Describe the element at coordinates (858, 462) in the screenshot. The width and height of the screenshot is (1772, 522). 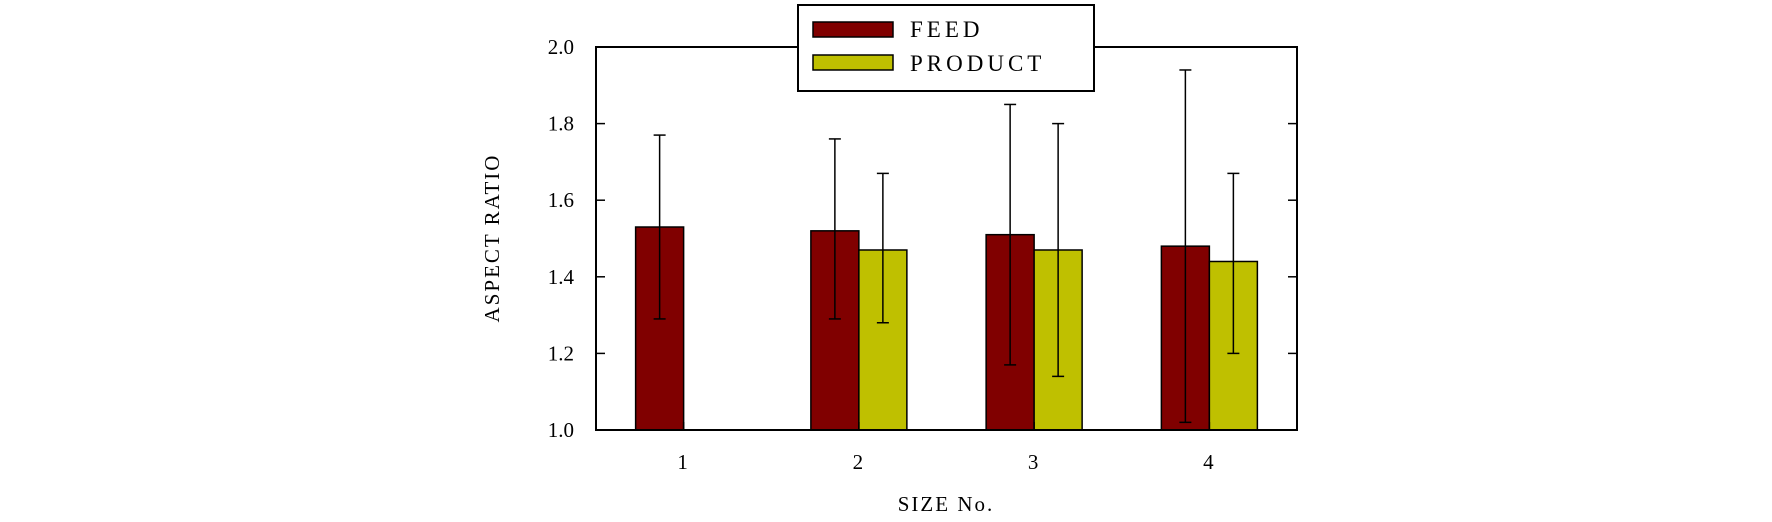
I see `x-tick-label: 2` at that location.